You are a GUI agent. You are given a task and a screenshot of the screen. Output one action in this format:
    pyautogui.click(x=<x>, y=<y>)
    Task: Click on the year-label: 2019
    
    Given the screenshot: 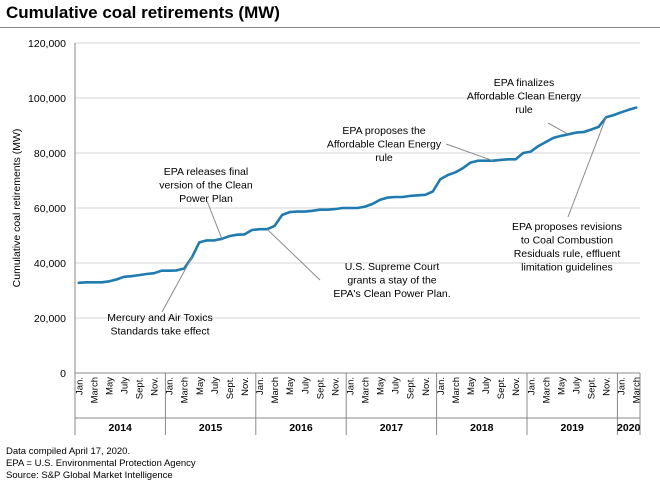 What is the action you would take?
    pyautogui.click(x=573, y=428)
    